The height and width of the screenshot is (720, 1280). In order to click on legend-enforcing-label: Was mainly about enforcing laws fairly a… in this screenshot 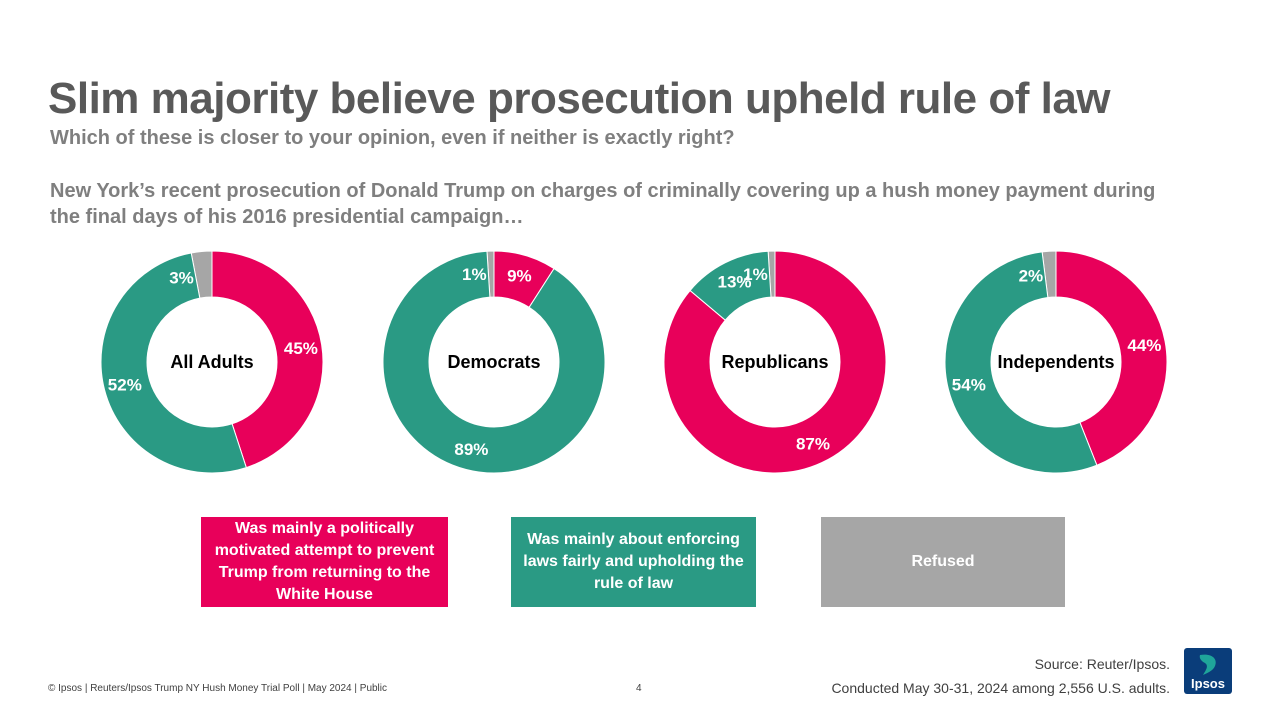, I will do `click(633, 561)`.